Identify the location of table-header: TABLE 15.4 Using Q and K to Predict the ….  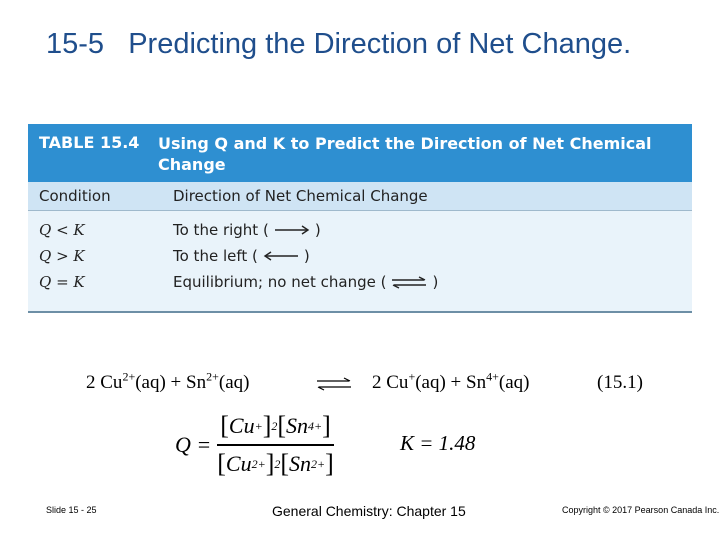
(360, 153).